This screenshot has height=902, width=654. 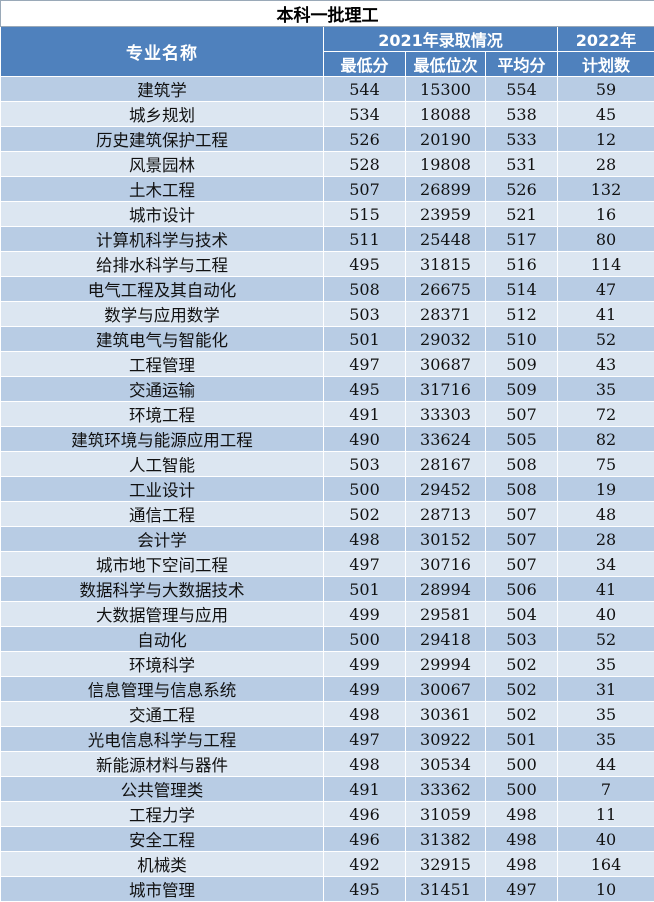 I want to click on cell-plan: 164, so click(x=606, y=864).